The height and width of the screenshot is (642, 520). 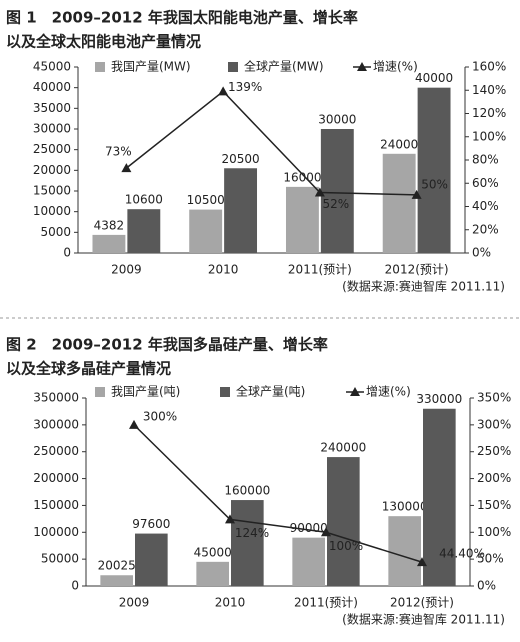 I want to click on y-tick-label: 300000, so click(x=56, y=424).